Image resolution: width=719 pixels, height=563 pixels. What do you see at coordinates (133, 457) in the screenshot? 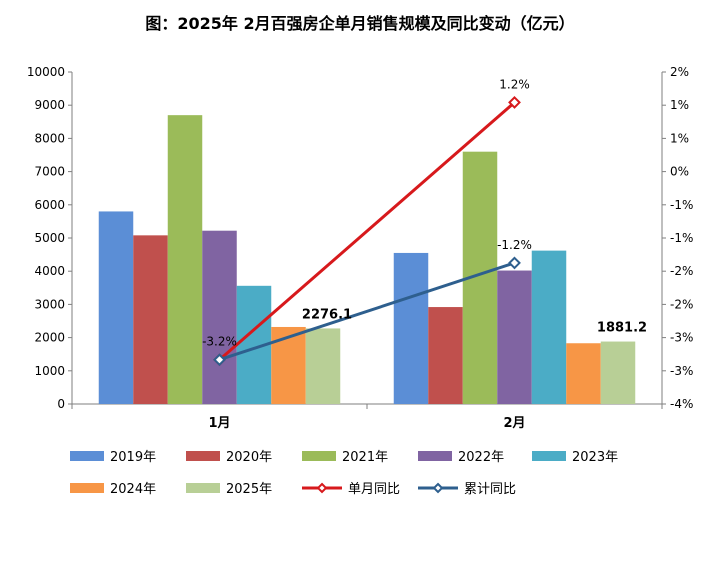
I see `legend-label: 2019年` at bounding box center [133, 457].